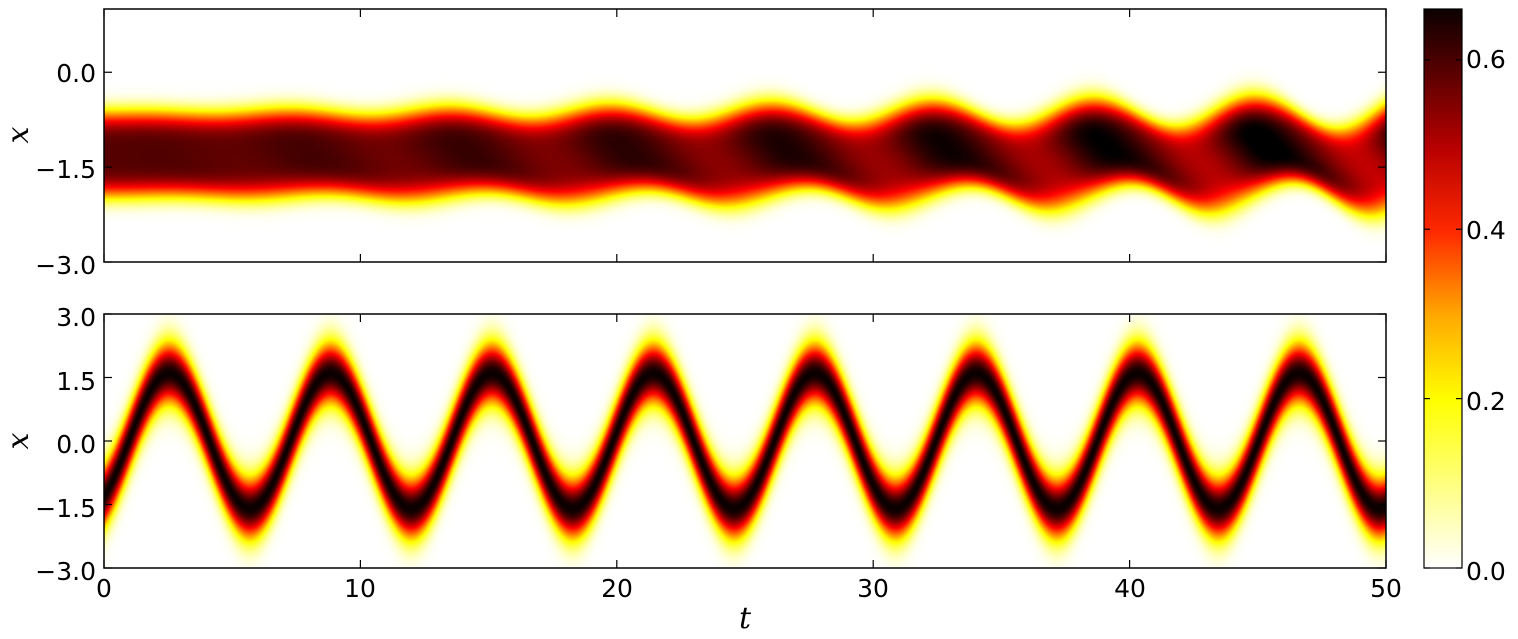  I want to click on colorbar-tick-label-1: 0.2, so click(1486, 401).